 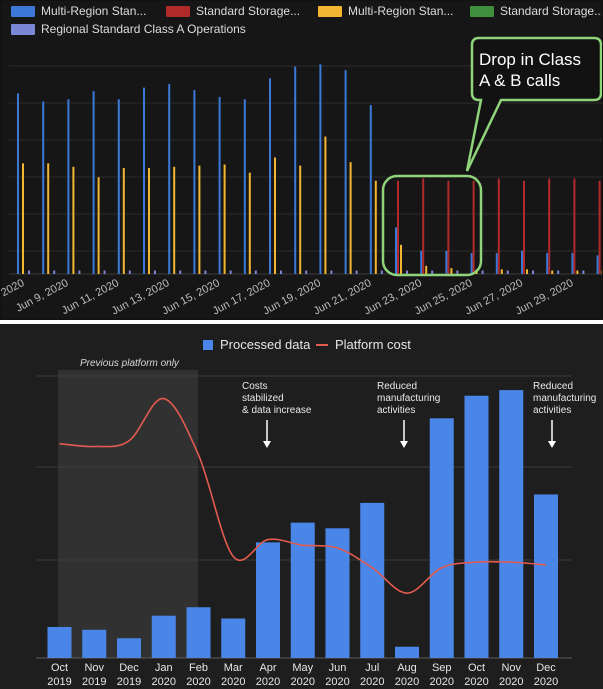 I want to click on legend-swatch-processed, so click(x=208, y=344).